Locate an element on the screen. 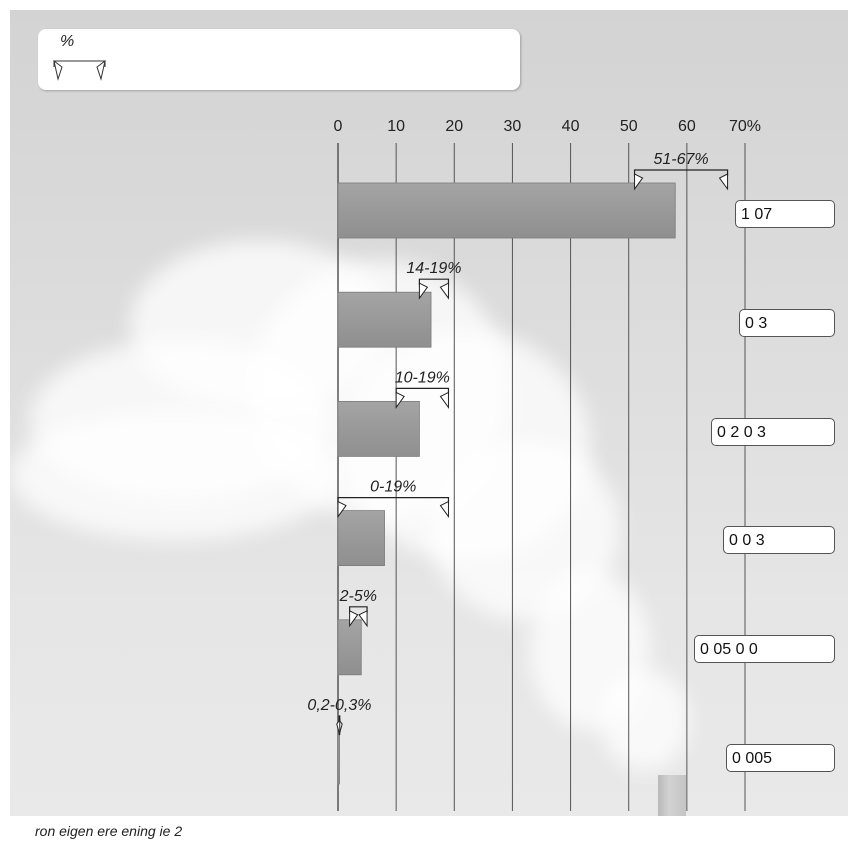 The width and height of the screenshot is (848, 845). x-tick-label: 10 is located at coordinates (396, 126).